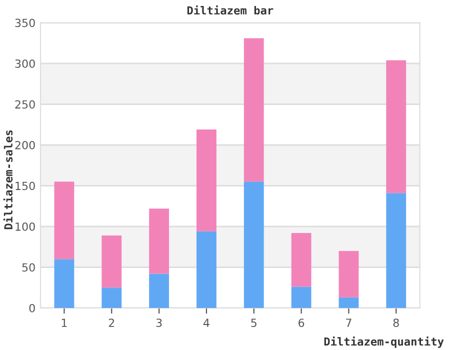  Describe the element at coordinates (25, 63) in the screenshot. I see `y-tick-label: 300` at that location.